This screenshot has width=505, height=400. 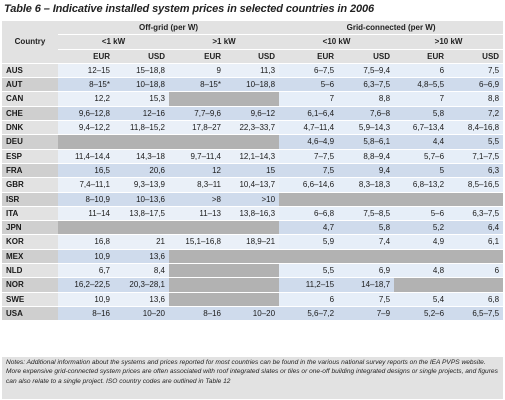 What do you see at coordinates (197, 113) in the screenshot?
I see `price-cell: 7,7–9,6` at bounding box center [197, 113].